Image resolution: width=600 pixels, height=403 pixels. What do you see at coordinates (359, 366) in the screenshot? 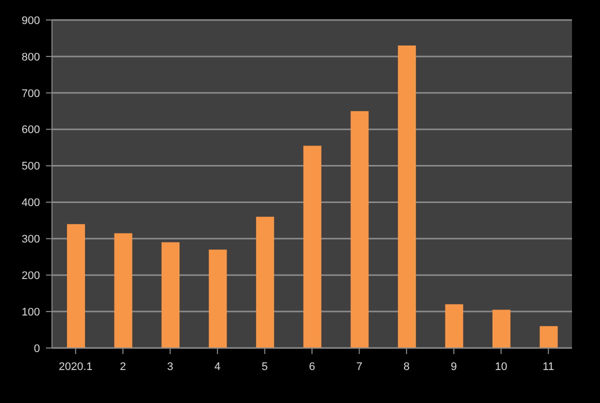
I see `x-tick-label: 7` at bounding box center [359, 366].